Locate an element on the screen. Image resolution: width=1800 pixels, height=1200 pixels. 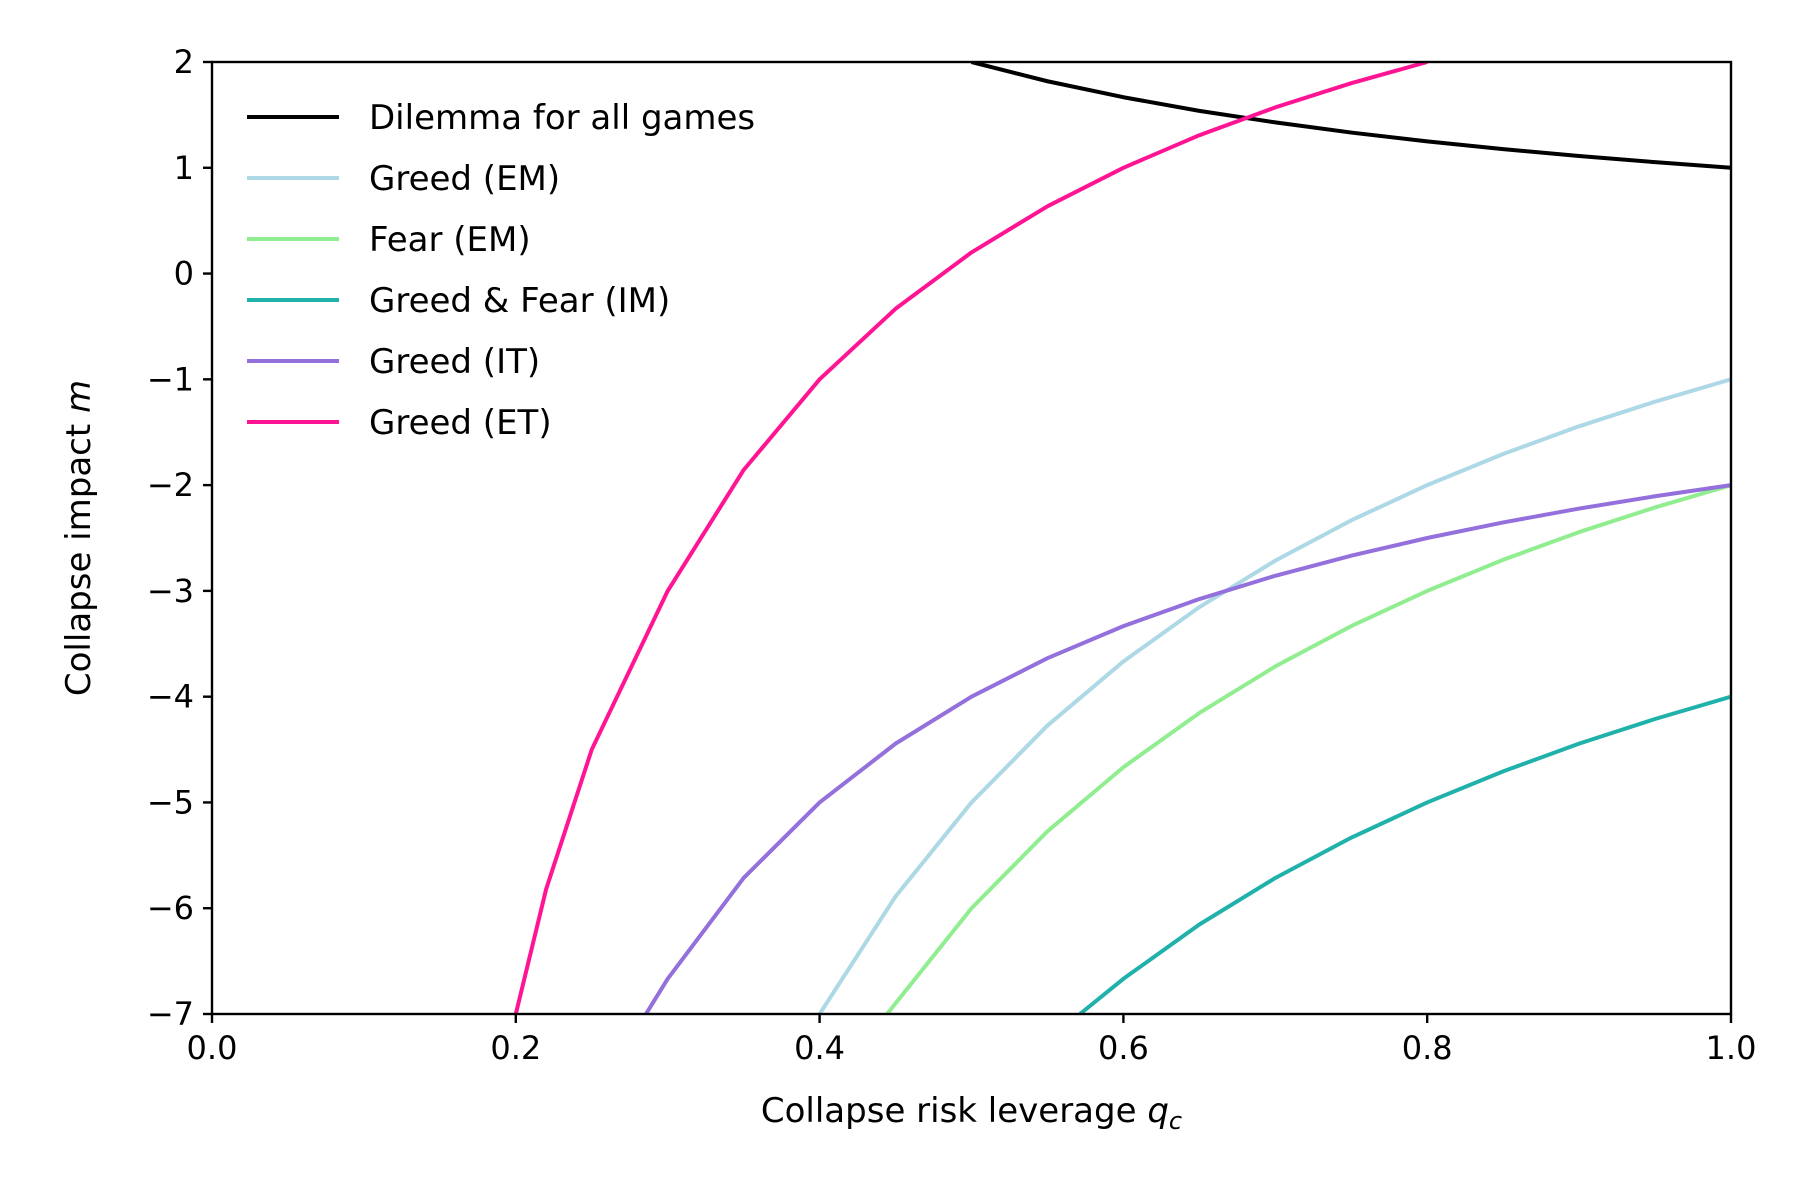
legend-label-dilemma-for-all-games: Dilemma for all games is located at coordinates (562, 118).